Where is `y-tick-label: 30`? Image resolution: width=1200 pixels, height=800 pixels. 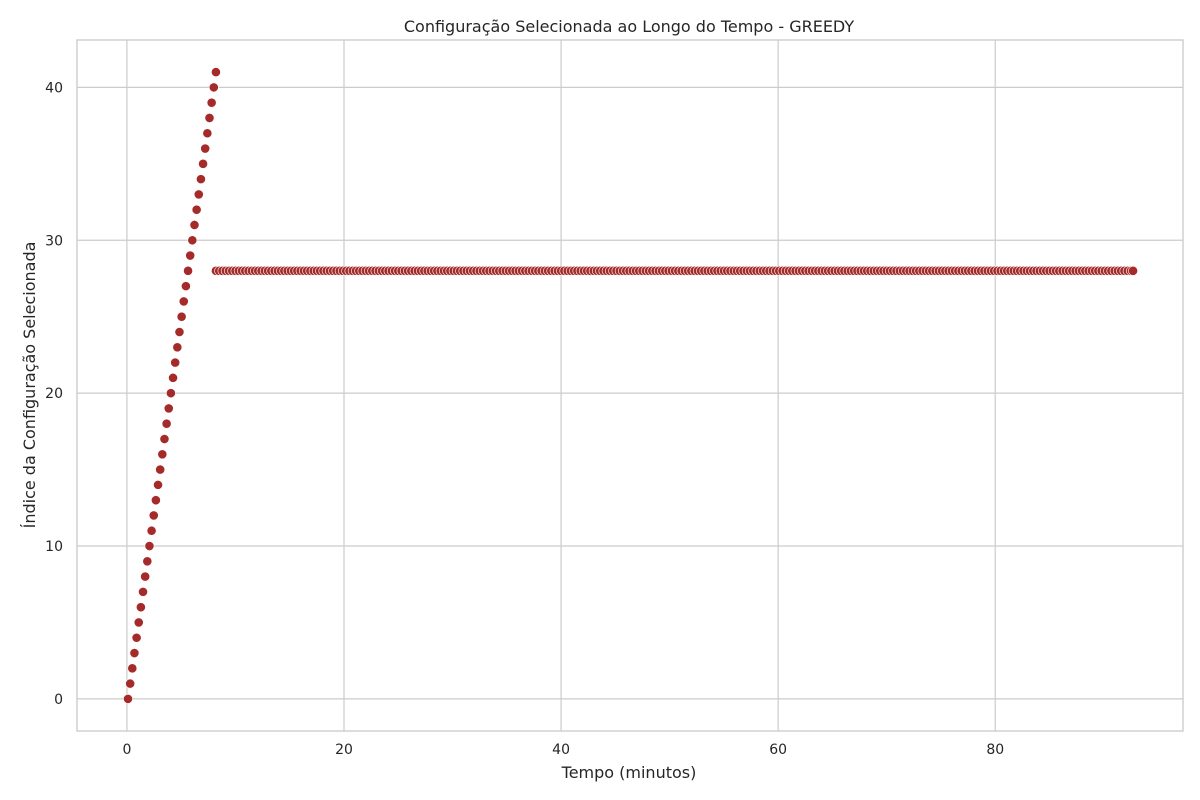
y-tick-label: 30 is located at coordinates (54, 241).